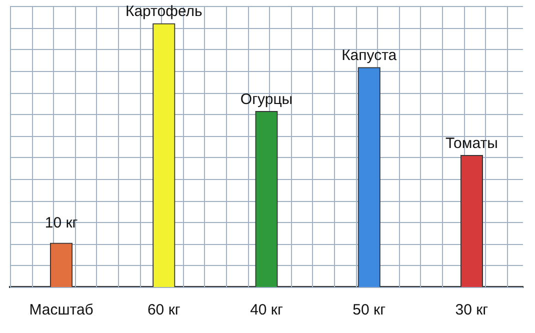 Image resolution: width=535 pixels, height=333 pixels. Describe the element at coordinates (369, 310) in the screenshot. I see `data-label: 50 кг` at that location.